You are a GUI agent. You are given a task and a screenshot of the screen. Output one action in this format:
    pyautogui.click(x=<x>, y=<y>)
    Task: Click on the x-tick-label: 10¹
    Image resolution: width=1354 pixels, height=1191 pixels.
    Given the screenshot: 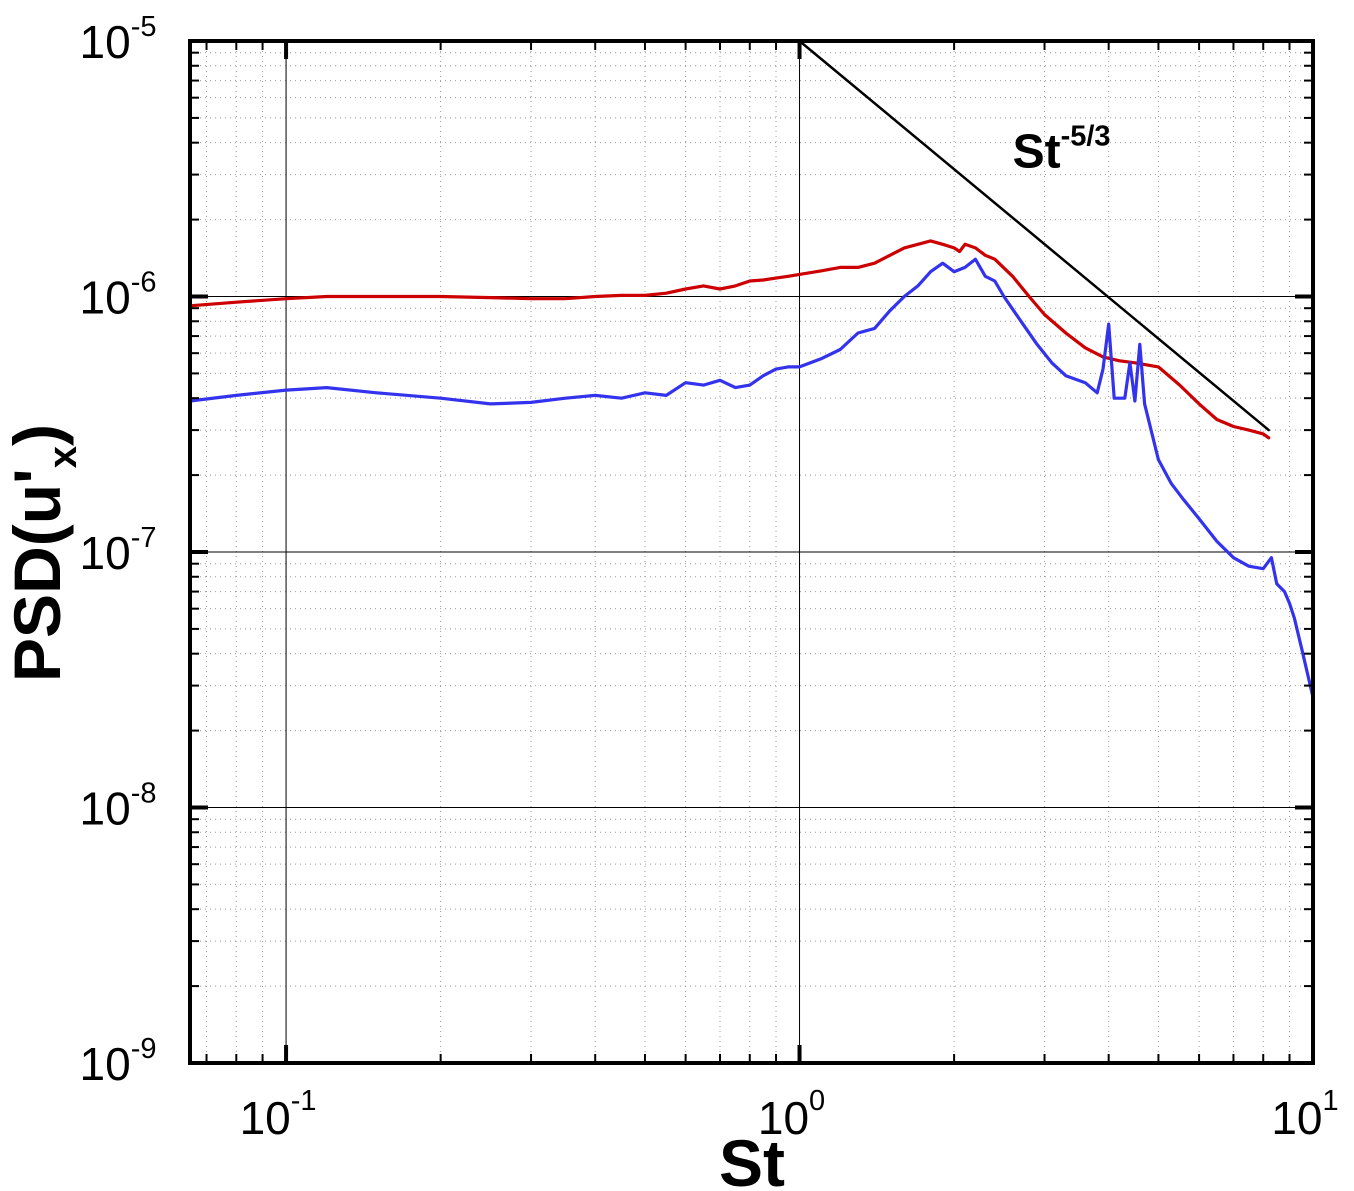 What is the action you would take?
    pyautogui.click(x=1304, y=1114)
    